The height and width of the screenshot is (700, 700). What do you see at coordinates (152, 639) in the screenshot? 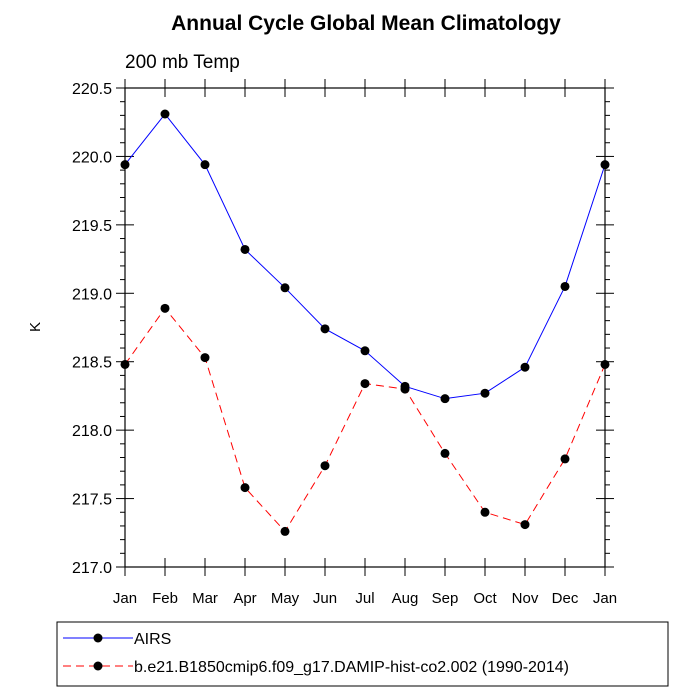
I see `legend-label-airs: AIRS` at bounding box center [152, 639].